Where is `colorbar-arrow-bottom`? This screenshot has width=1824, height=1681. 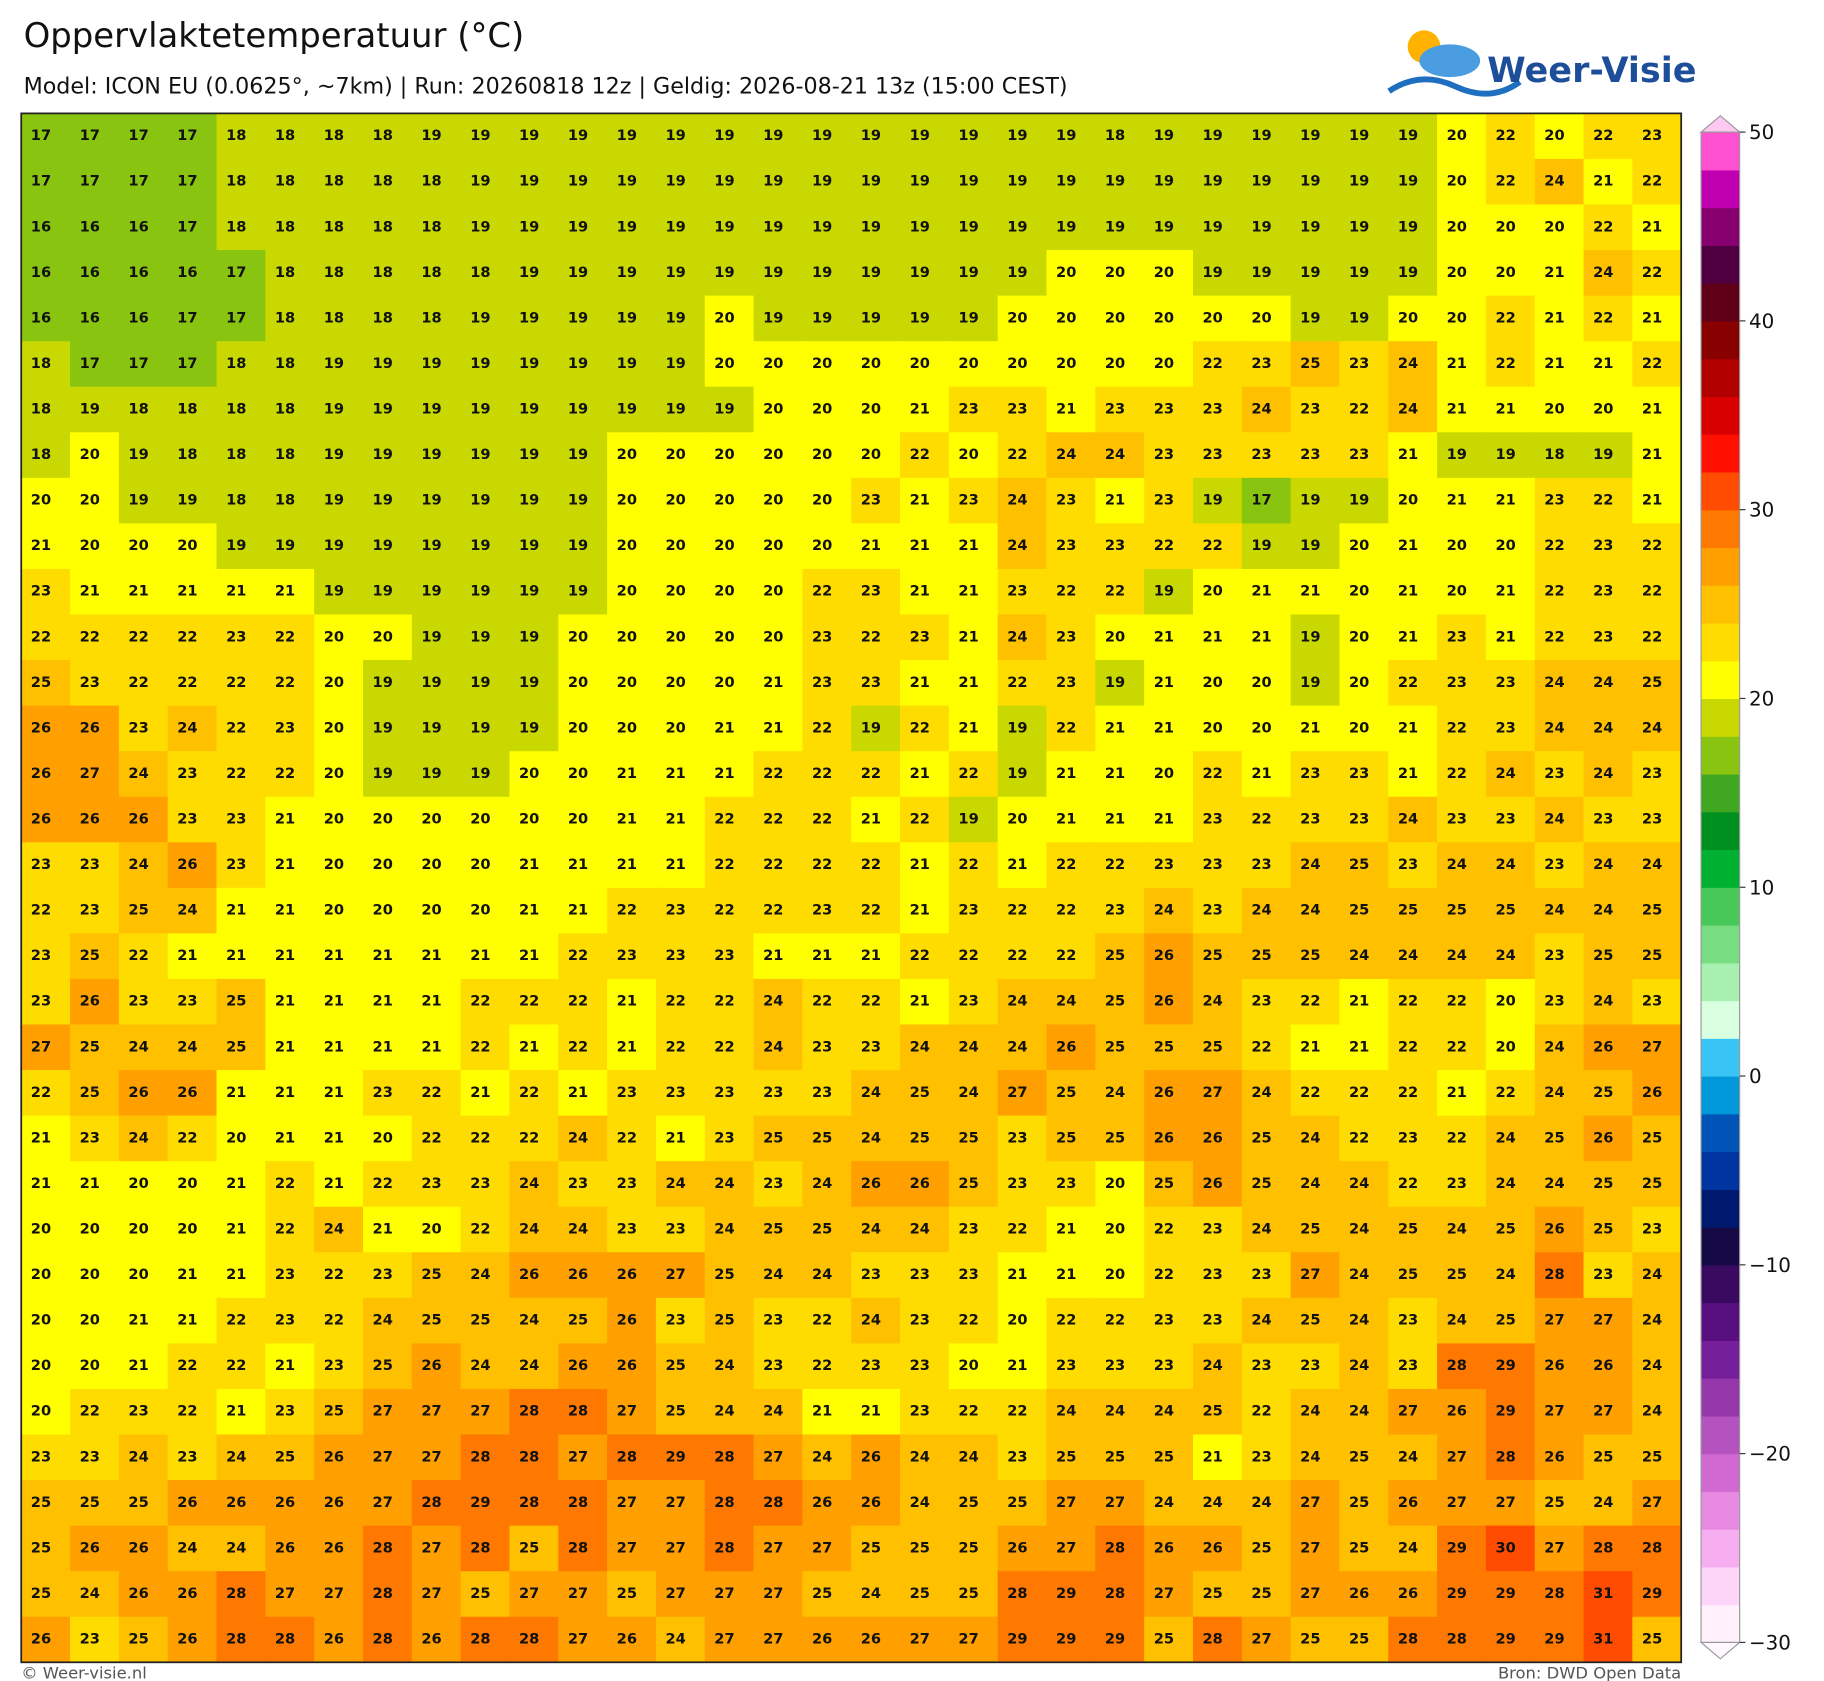
colorbar-arrow-bottom is located at coordinates (1720, 1650).